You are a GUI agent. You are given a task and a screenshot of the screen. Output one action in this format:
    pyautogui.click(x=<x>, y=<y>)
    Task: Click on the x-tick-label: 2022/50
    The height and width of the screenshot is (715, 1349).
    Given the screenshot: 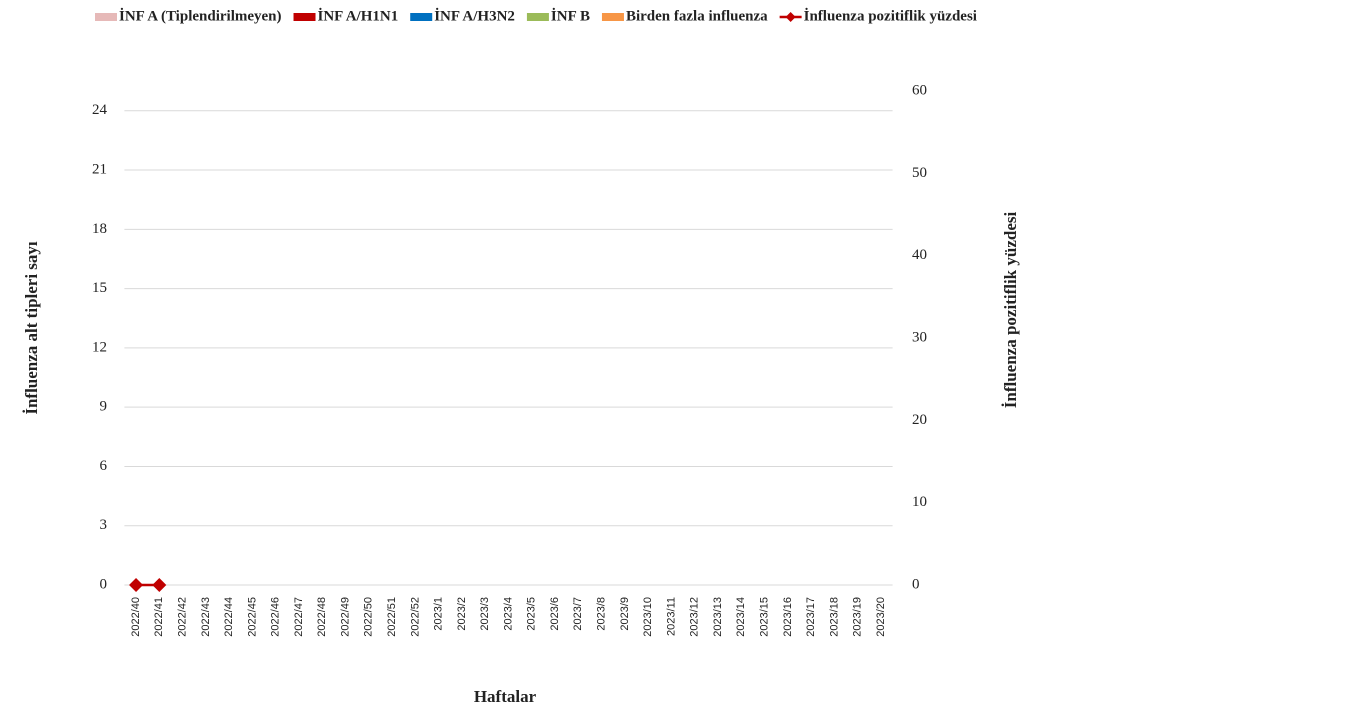 What is the action you would take?
    pyautogui.click(x=369, y=617)
    